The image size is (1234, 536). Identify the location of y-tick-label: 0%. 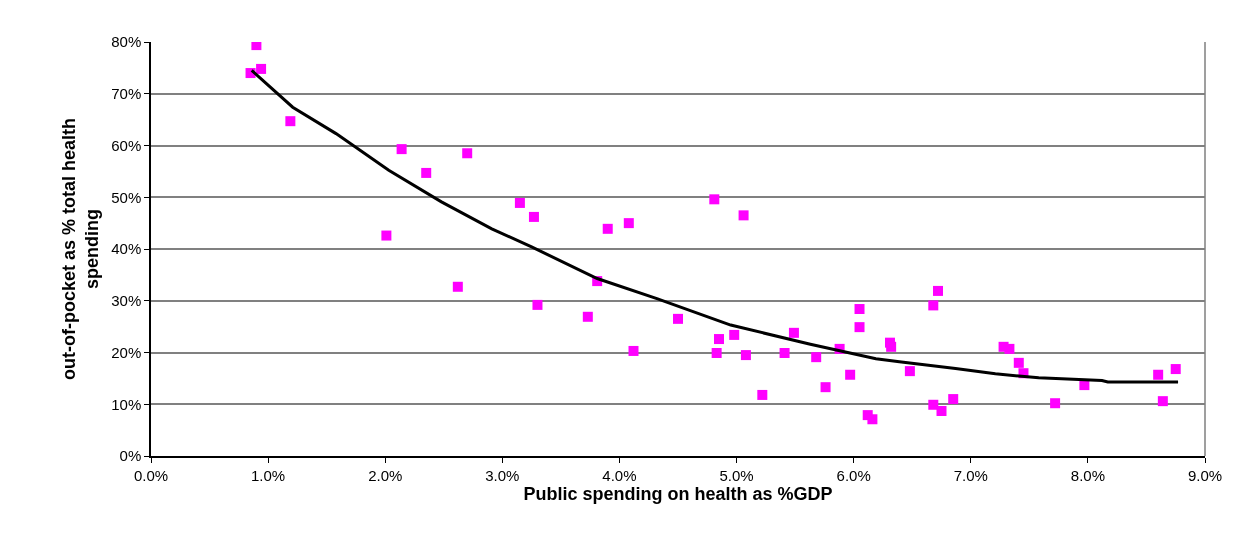
(130, 456).